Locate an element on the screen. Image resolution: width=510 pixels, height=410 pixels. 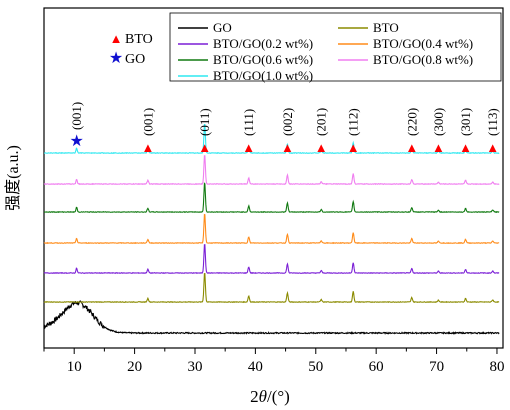
go-key-symbol: ★ is located at coordinates (116, 58).